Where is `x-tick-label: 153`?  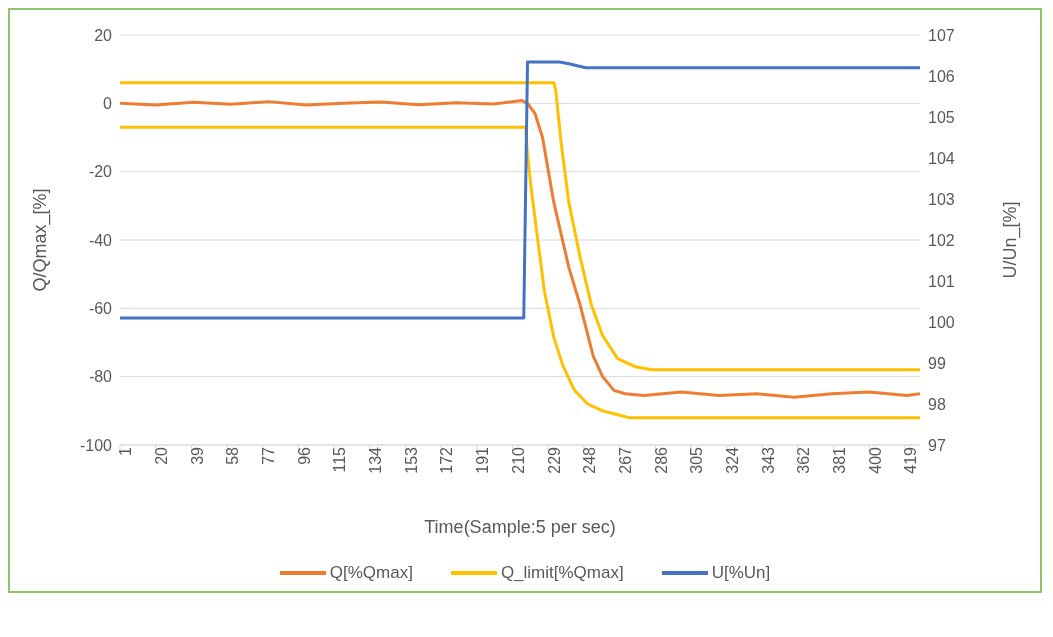
x-tick-label: 153 is located at coordinates (411, 460).